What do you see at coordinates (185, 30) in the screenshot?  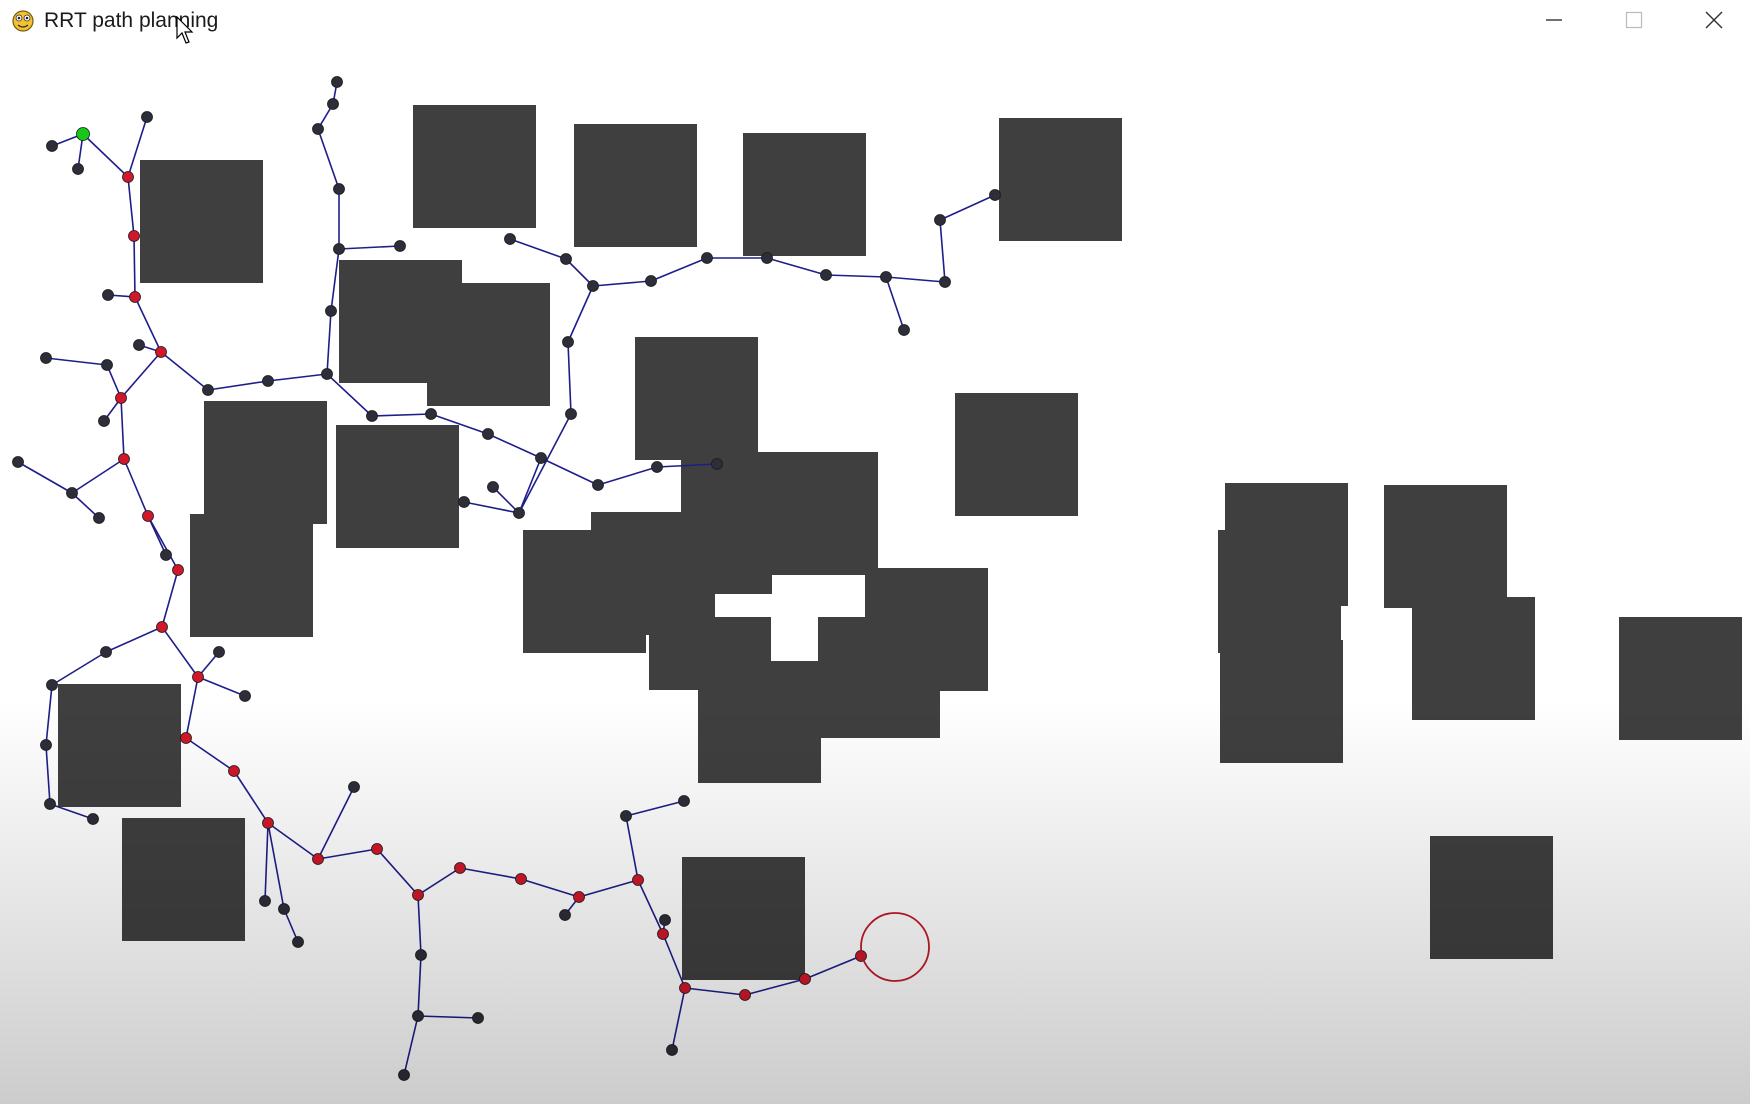 I see `mouse-cursor-icon` at bounding box center [185, 30].